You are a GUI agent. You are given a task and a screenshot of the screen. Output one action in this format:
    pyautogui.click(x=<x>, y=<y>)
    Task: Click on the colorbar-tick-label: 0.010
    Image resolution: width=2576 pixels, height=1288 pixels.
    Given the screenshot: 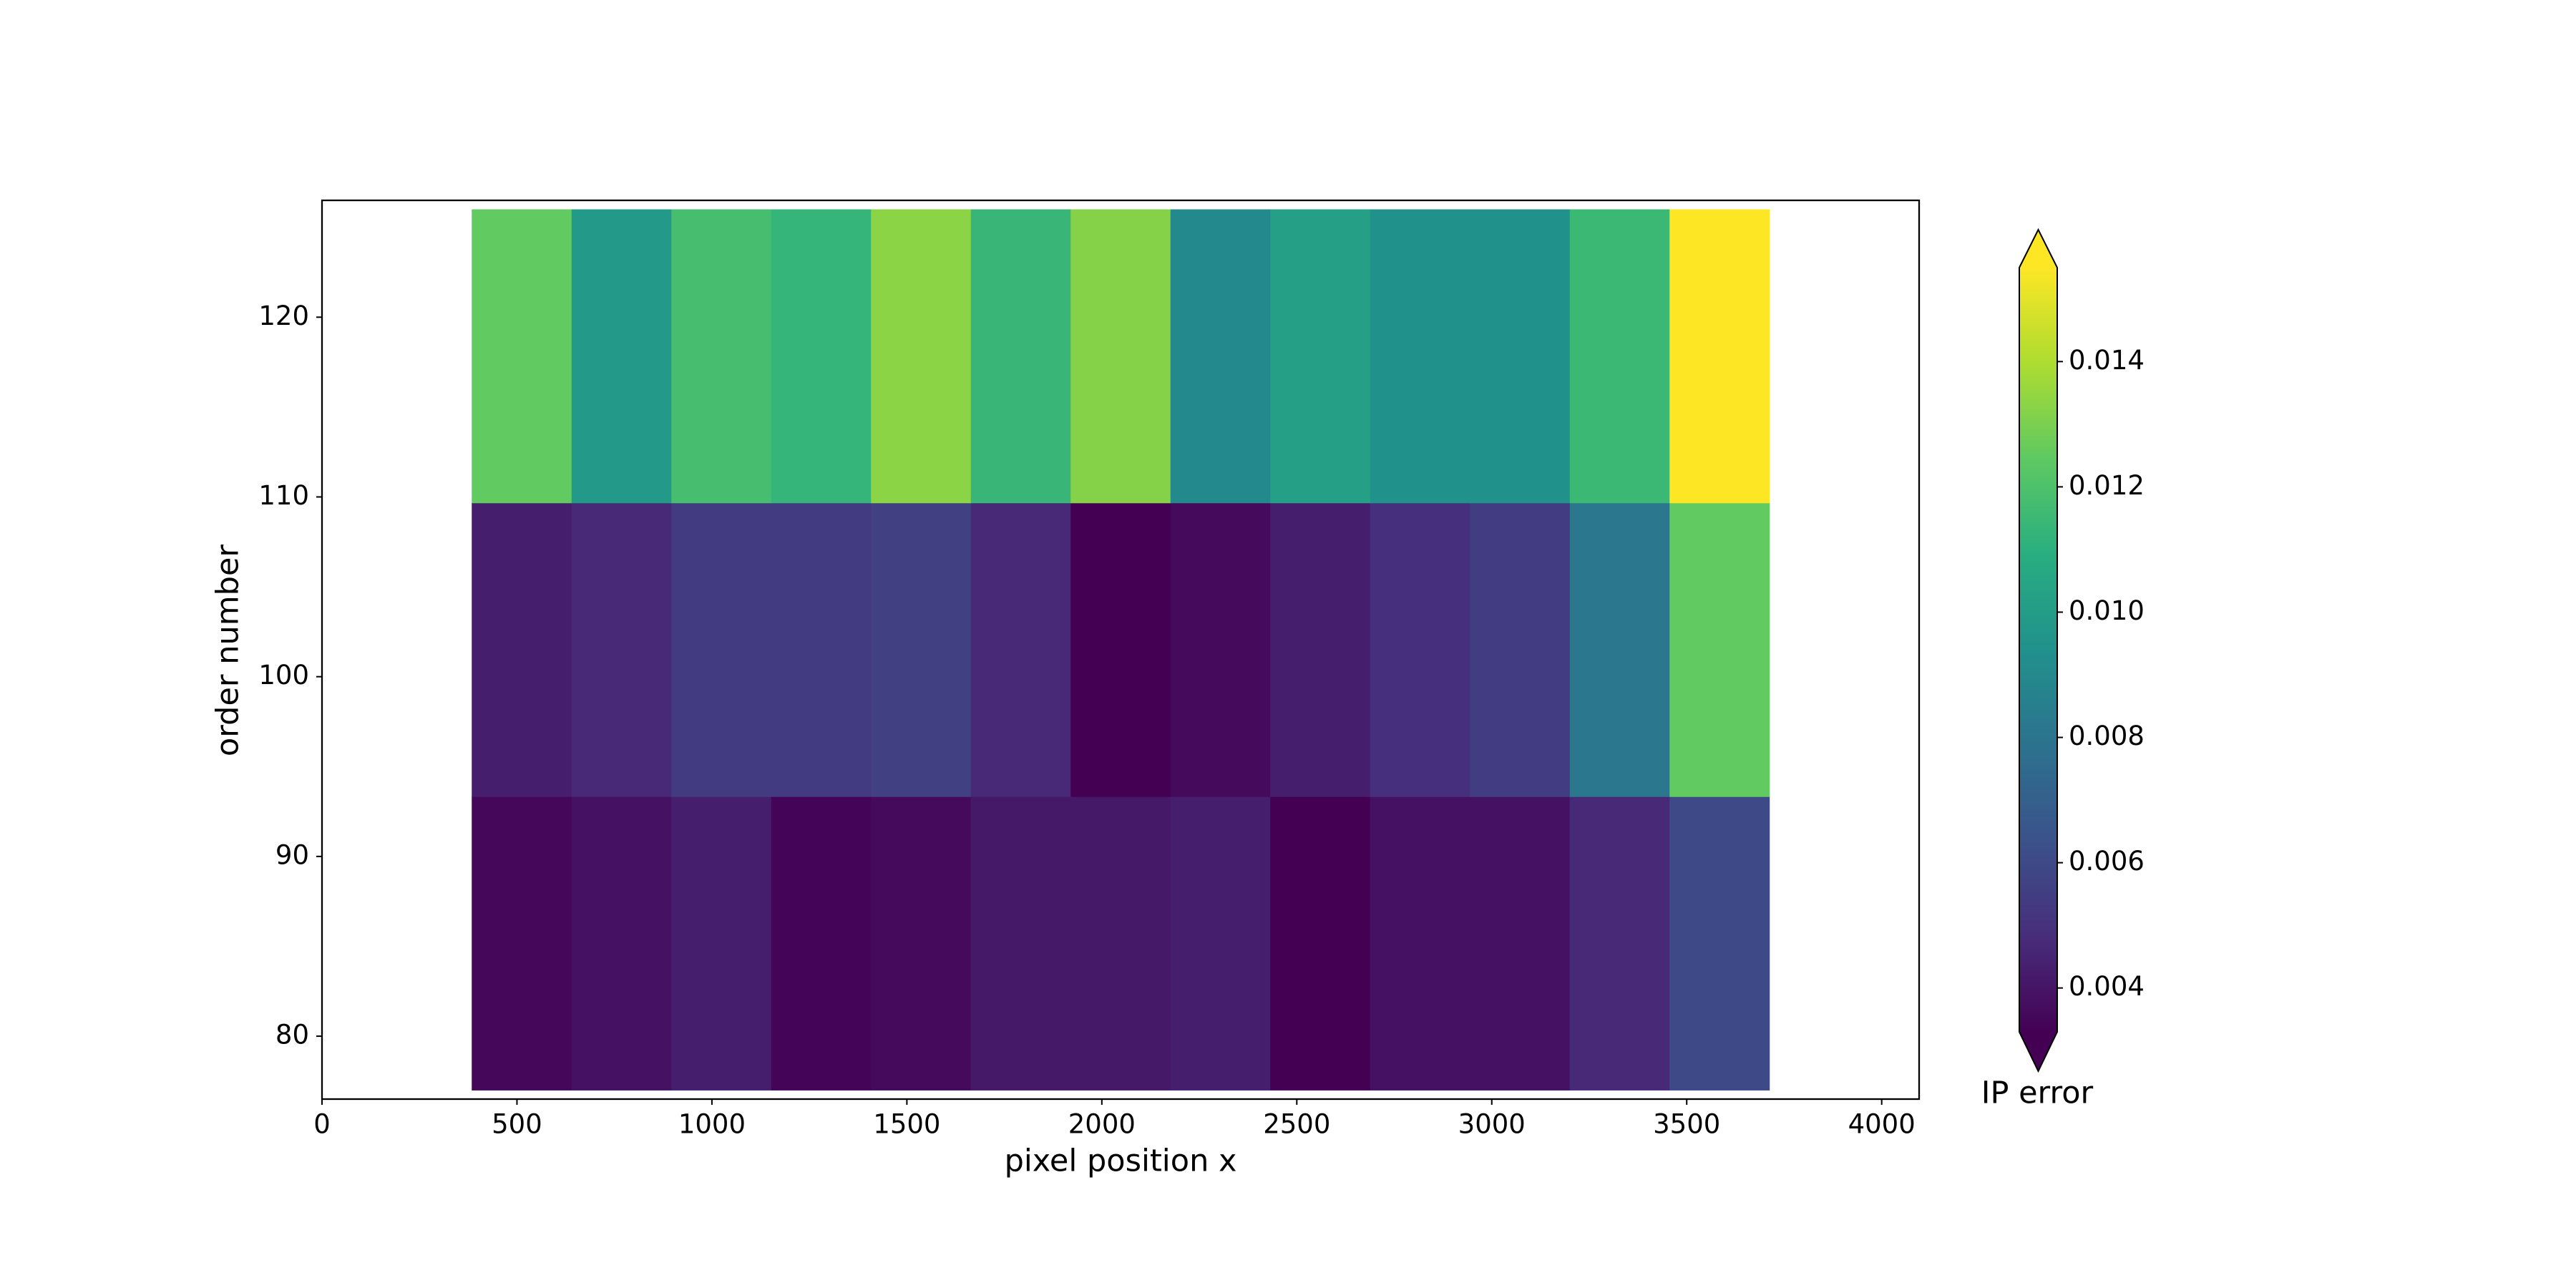 What is the action you would take?
    pyautogui.click(x=2107, y=610)
    